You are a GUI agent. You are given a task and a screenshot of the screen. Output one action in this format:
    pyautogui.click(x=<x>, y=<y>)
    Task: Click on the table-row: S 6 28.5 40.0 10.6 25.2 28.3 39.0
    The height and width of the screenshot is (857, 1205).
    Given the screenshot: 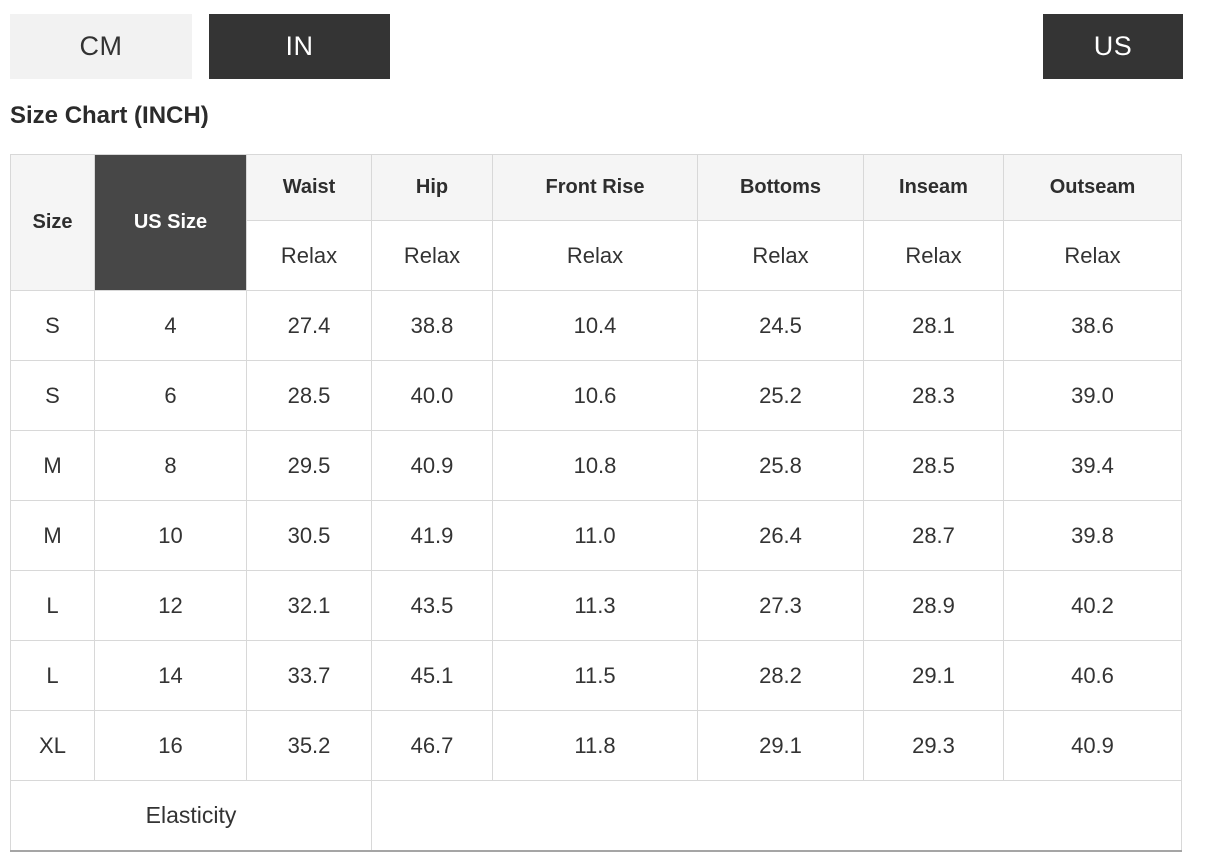 What is the action you would take?
    pyautogui.click(x=596, y=395)
    